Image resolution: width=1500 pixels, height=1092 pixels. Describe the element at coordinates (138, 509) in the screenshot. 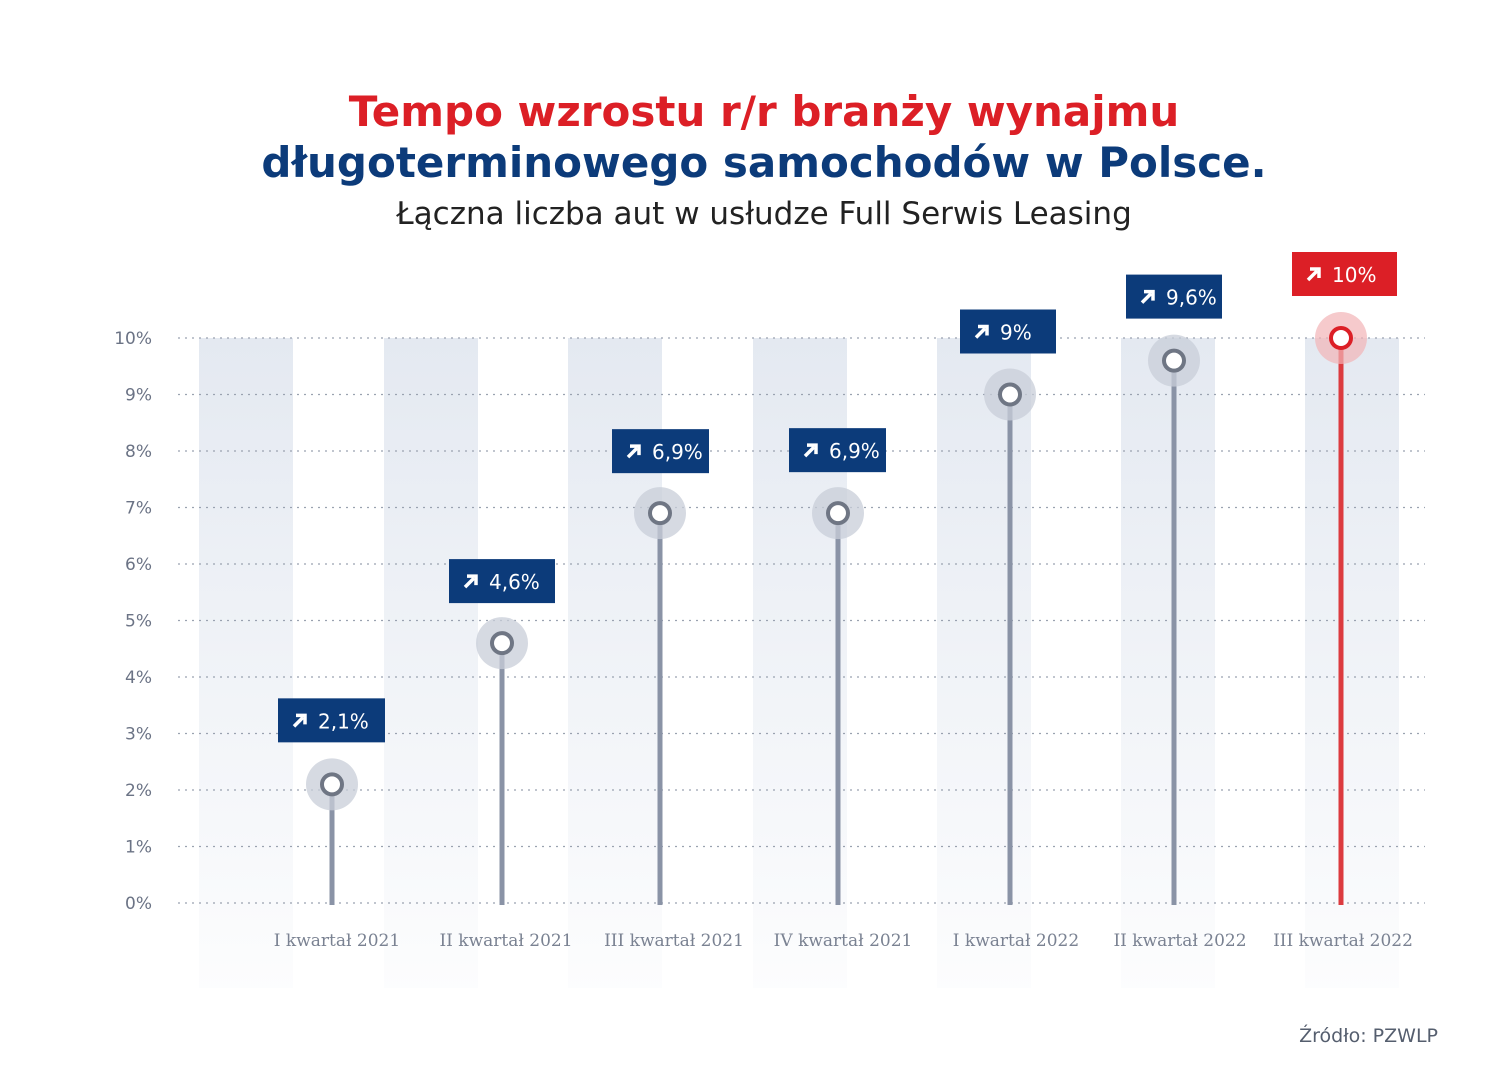

I see `y-tick-label: 7%` at that location.